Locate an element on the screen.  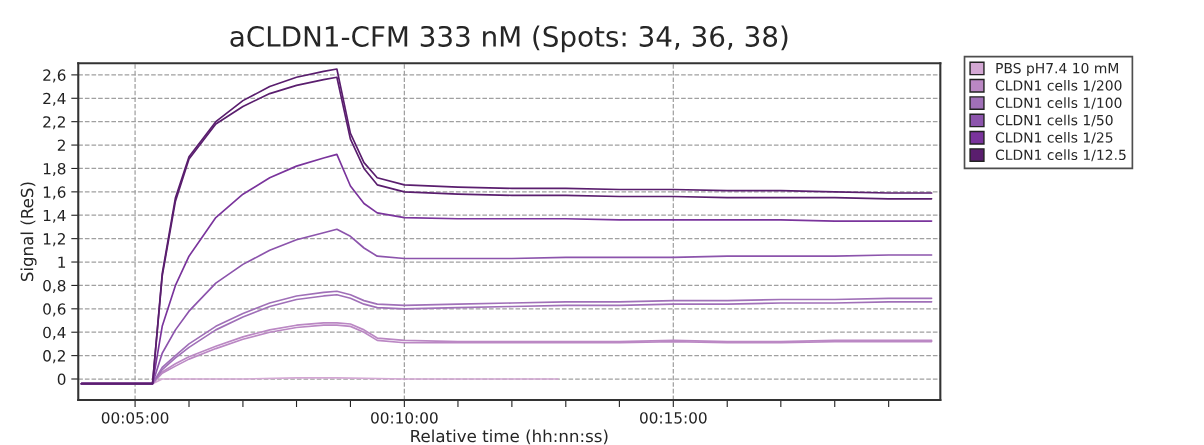
y-tick-label: 1 is located at coordinates (62, 262).